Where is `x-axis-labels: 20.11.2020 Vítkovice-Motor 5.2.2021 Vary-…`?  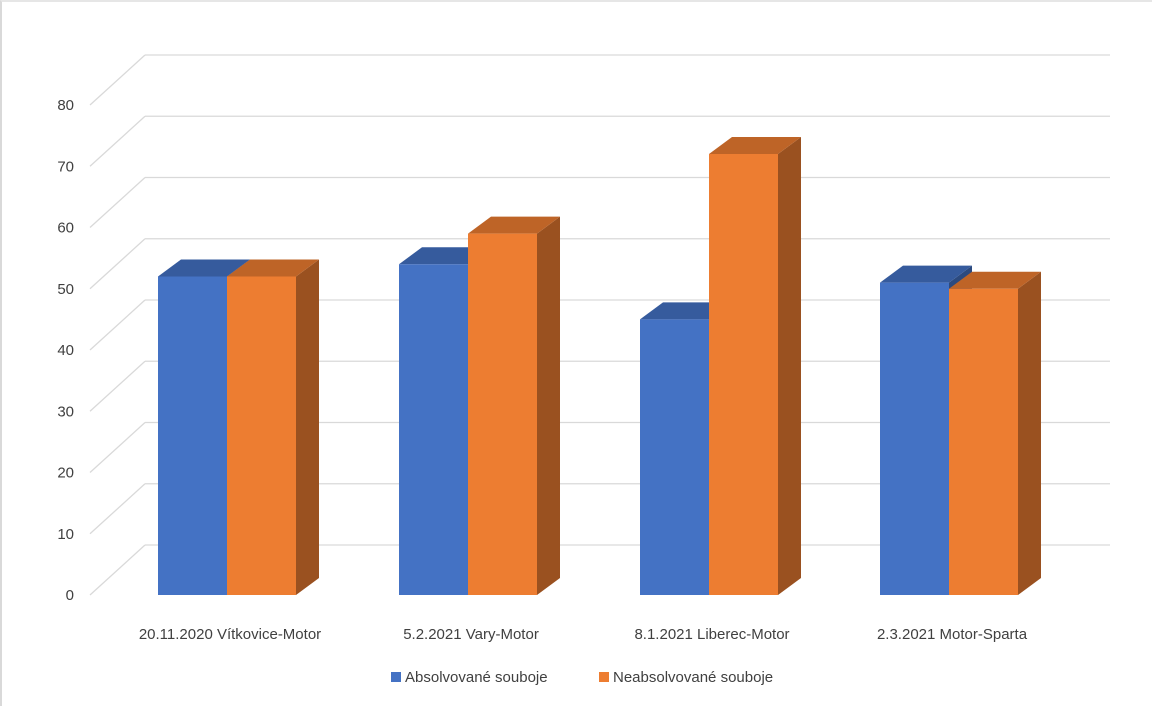 x-axis-labels: 20.11.2020 Vítkovice-Motor 5.2.2021 Vary-… is located at coordinates (583, 634).